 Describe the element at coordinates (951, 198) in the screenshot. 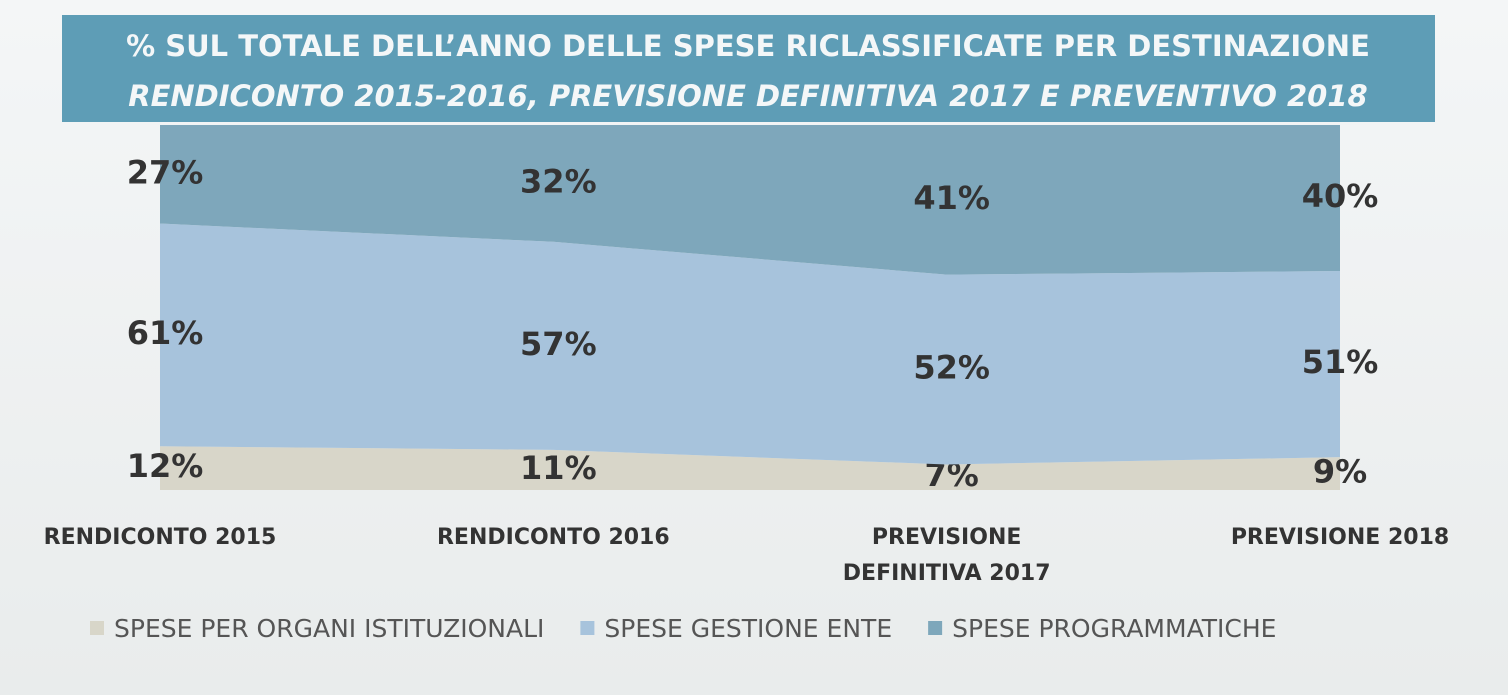

I see `data-label: 41%` at that location.